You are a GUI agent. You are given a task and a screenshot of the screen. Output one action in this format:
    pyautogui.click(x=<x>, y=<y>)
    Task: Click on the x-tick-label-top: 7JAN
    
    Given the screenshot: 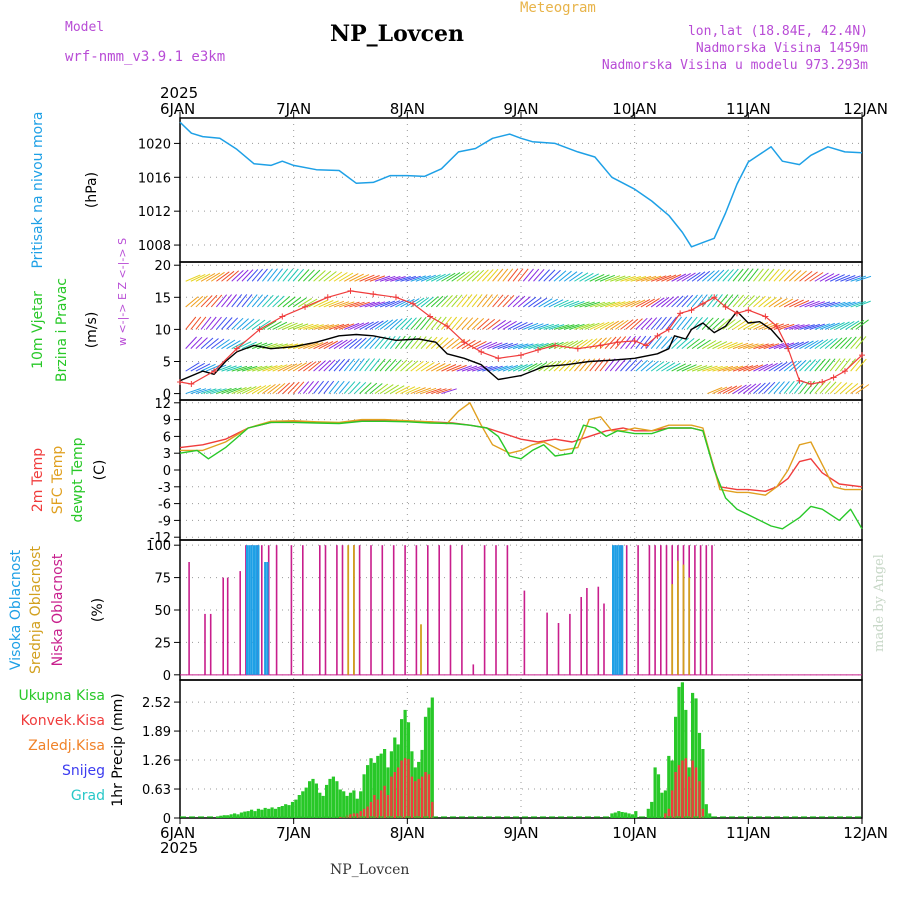 What is the action you would take?
    pyautogui.click(x=293, y=109)
    